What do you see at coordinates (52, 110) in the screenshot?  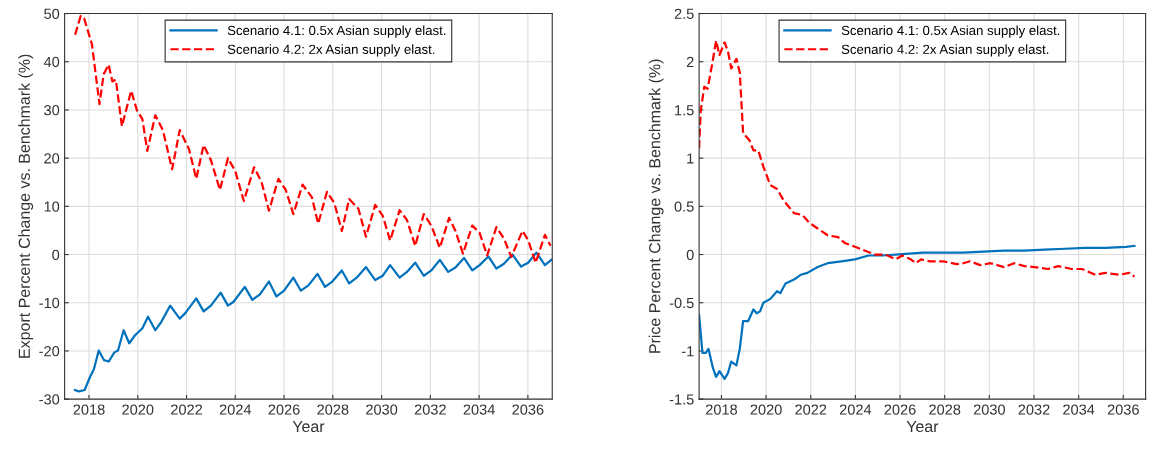 I see `y-tick-label: 30` at bounding box center [52, 110].